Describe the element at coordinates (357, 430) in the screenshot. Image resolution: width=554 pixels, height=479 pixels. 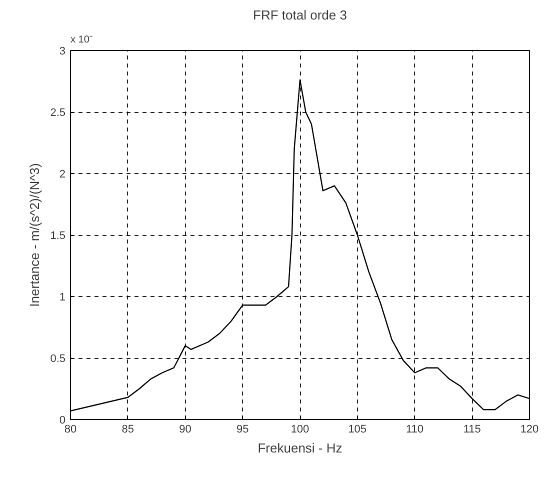
I see `x-tick-label: 105` at that location.